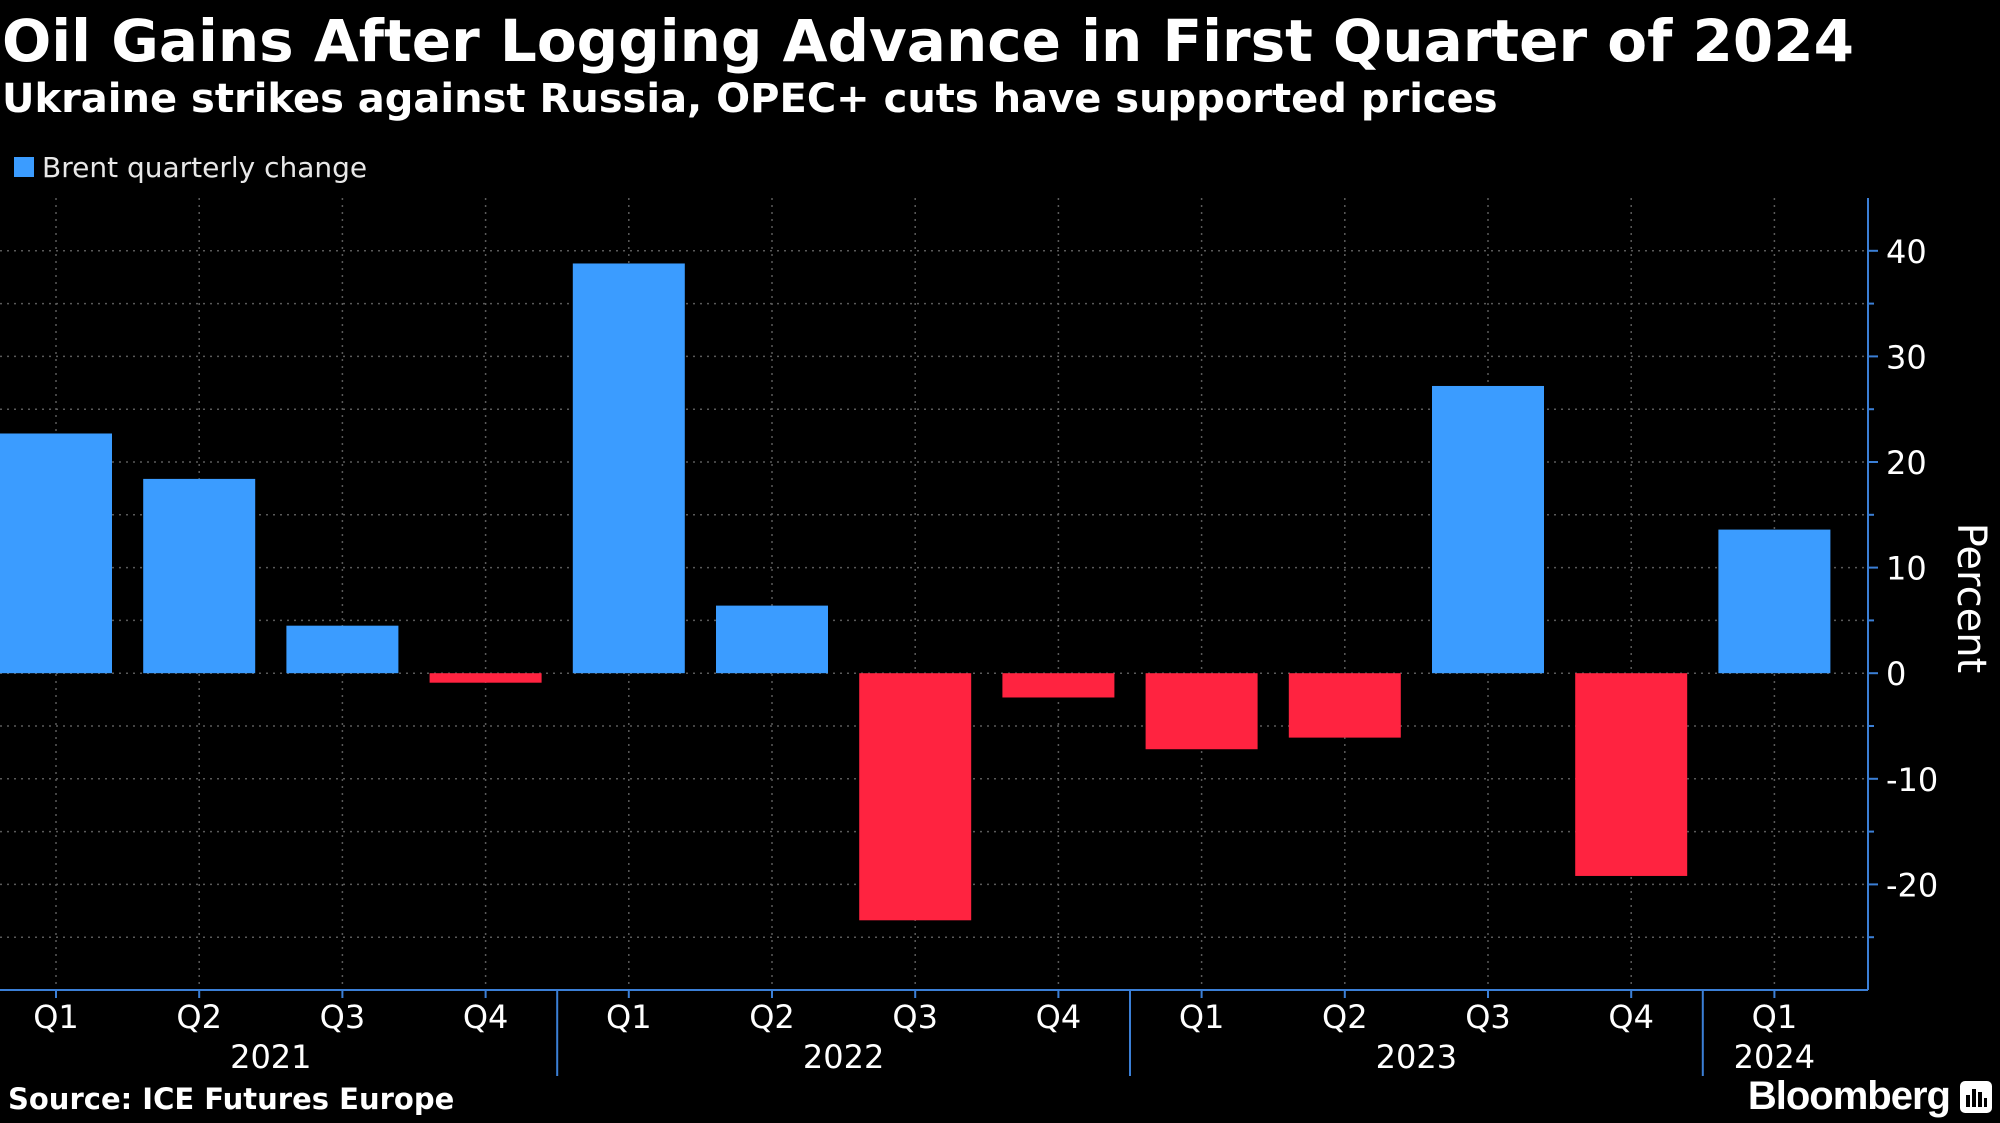 The image size is (2000, 1123). I want to click on bloomberg-chart-icon, so click(1976, 1096).